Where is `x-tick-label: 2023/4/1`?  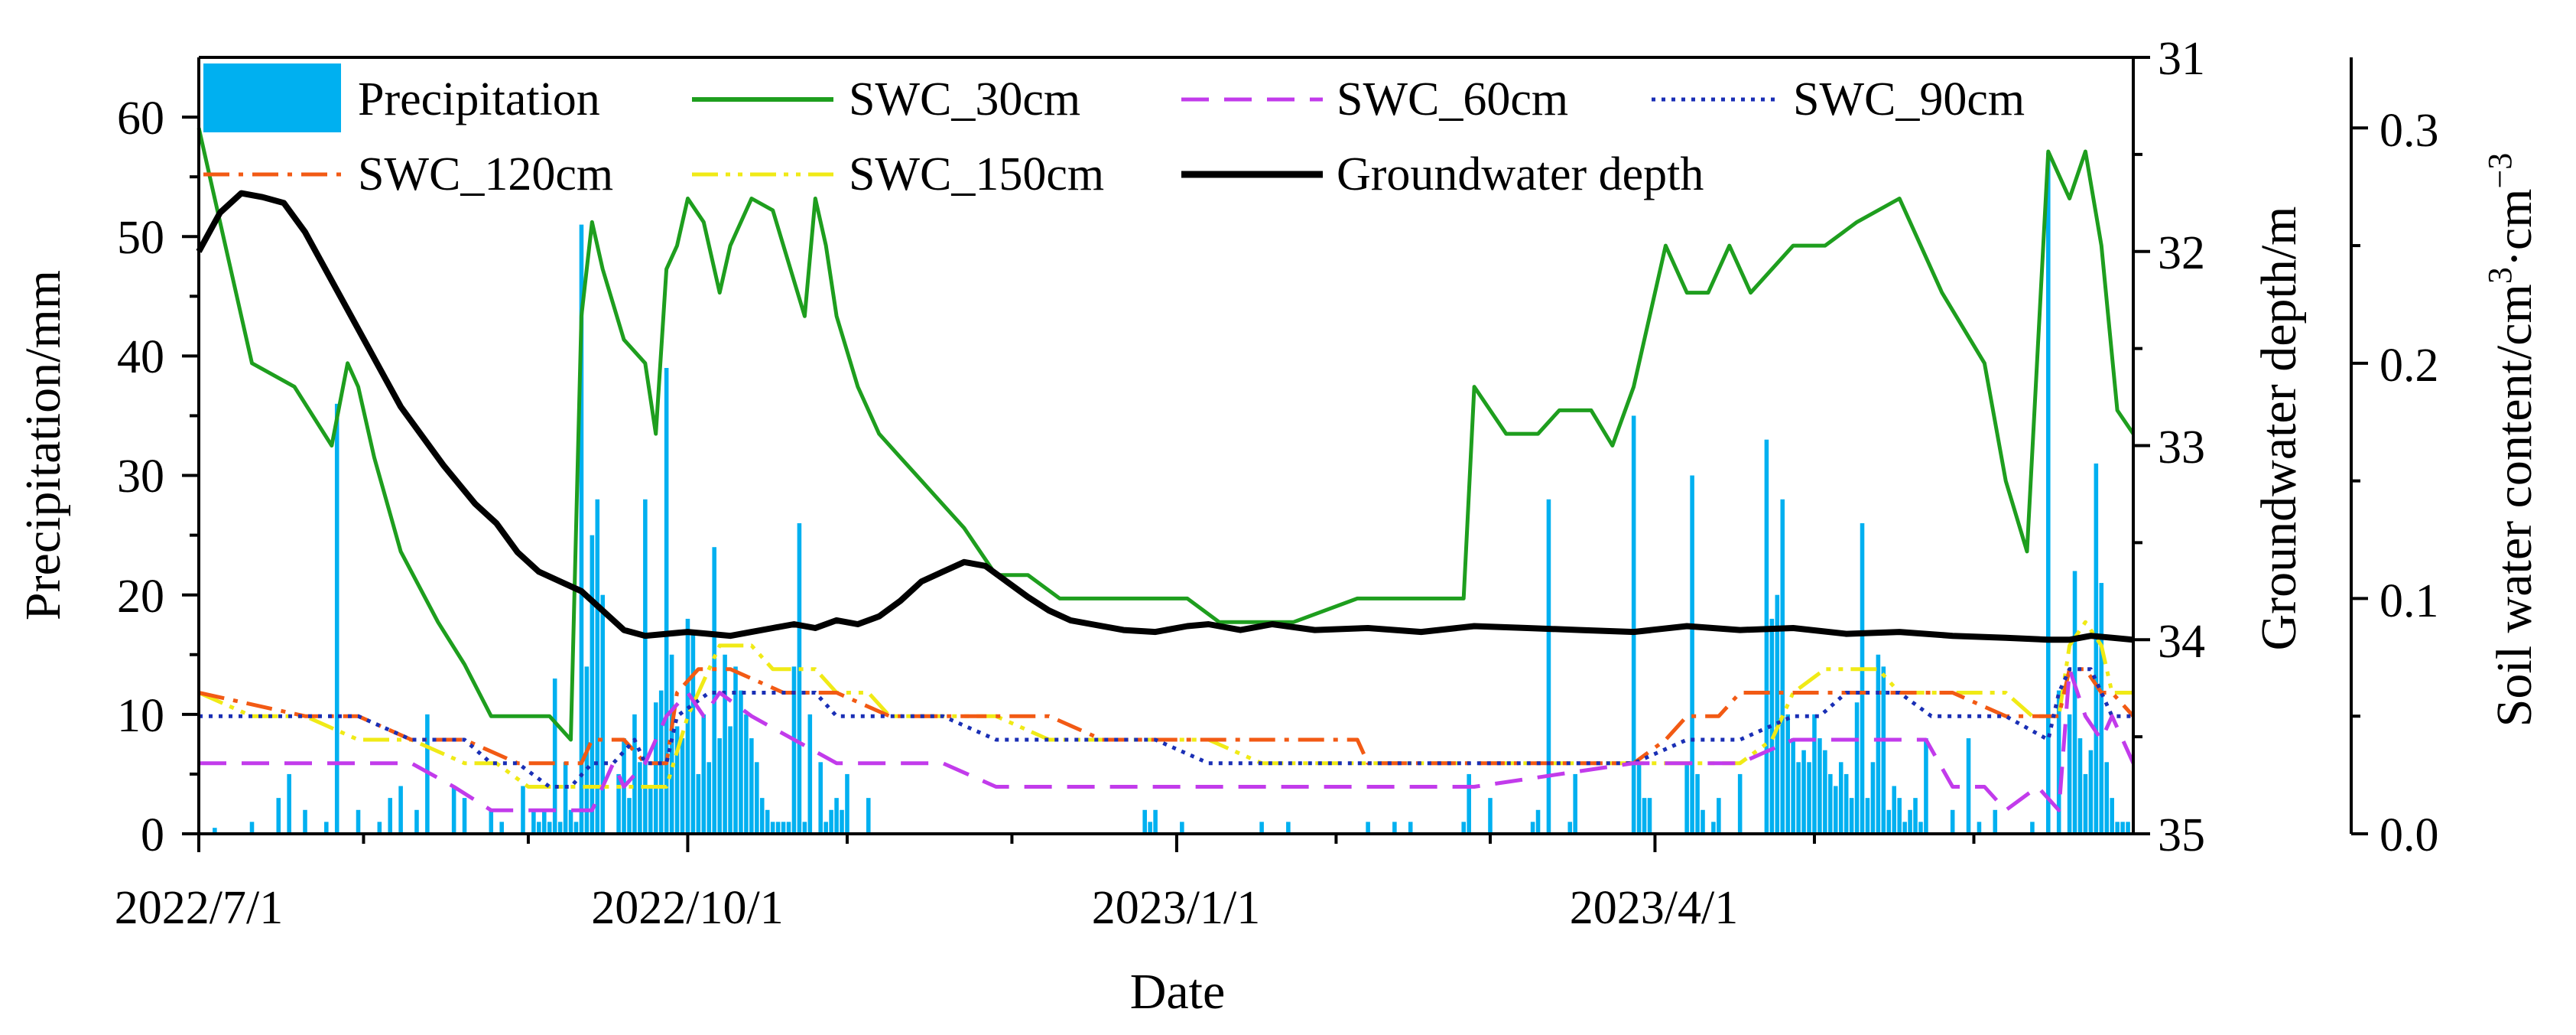
x-tick-label: 2023/4/1 is located at coordinates (1654, 908).